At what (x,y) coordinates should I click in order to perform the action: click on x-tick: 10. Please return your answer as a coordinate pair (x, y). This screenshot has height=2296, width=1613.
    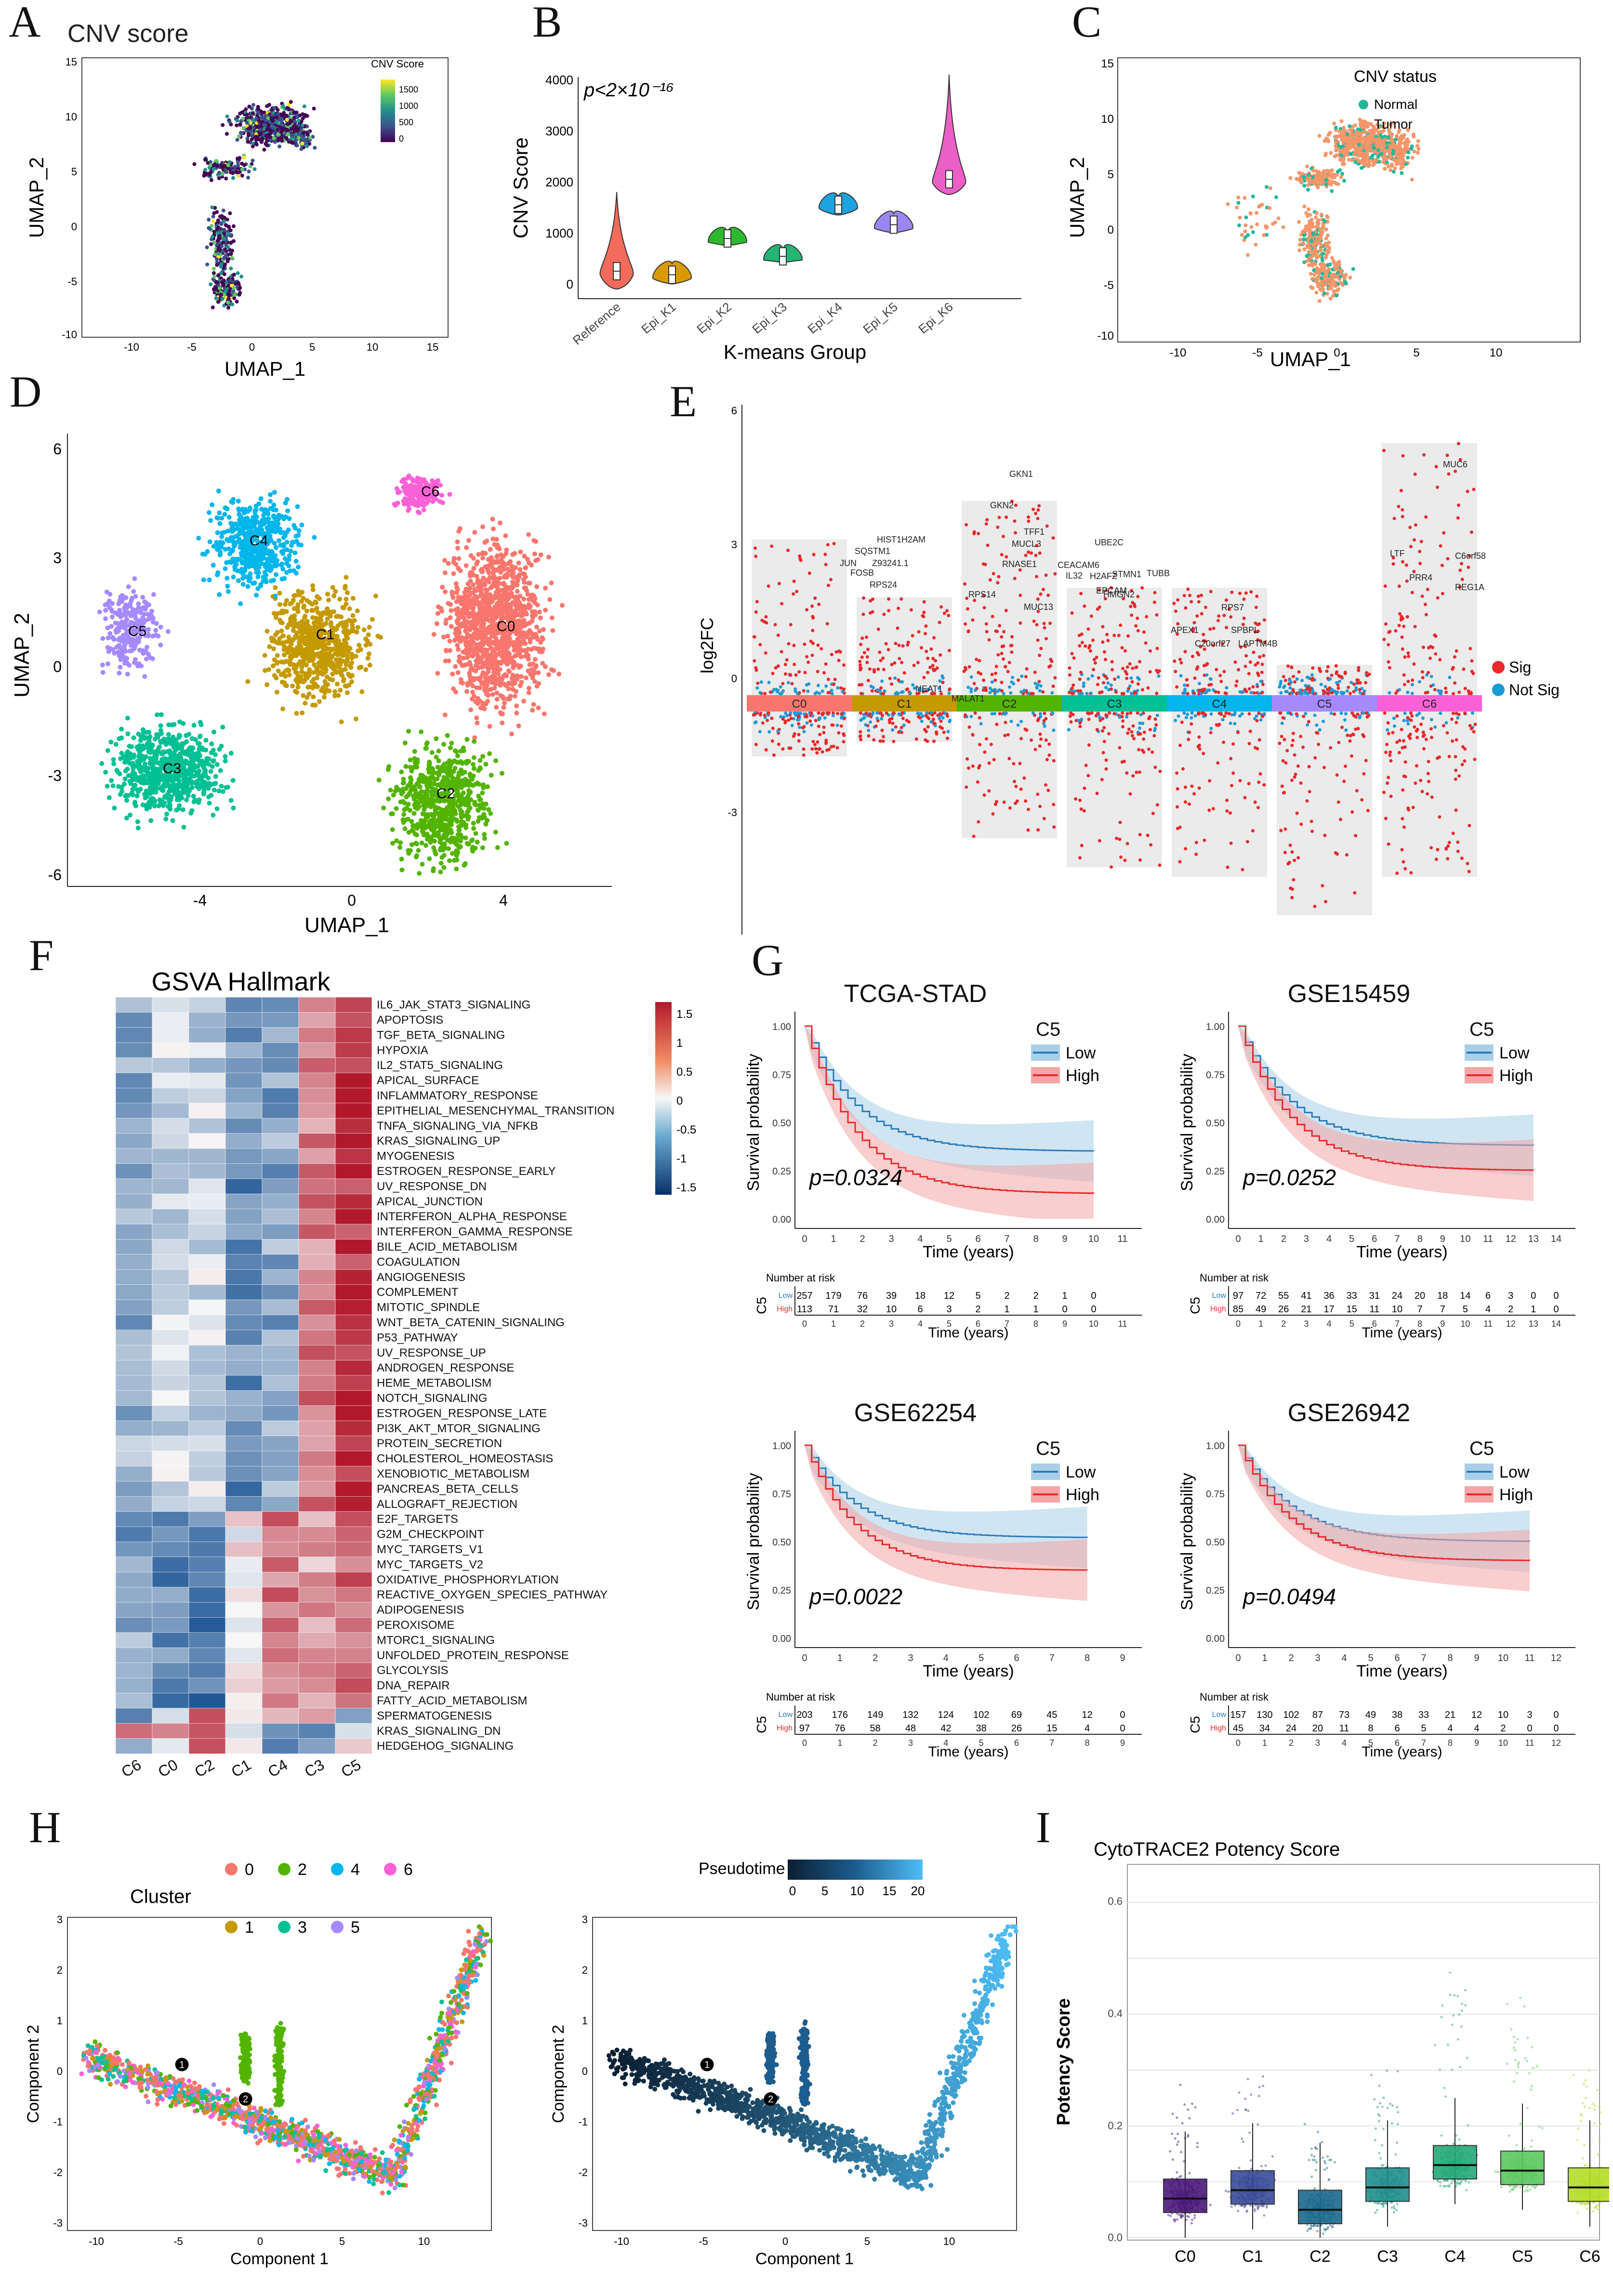
    Looking at the image, I should click on (1496, 352).